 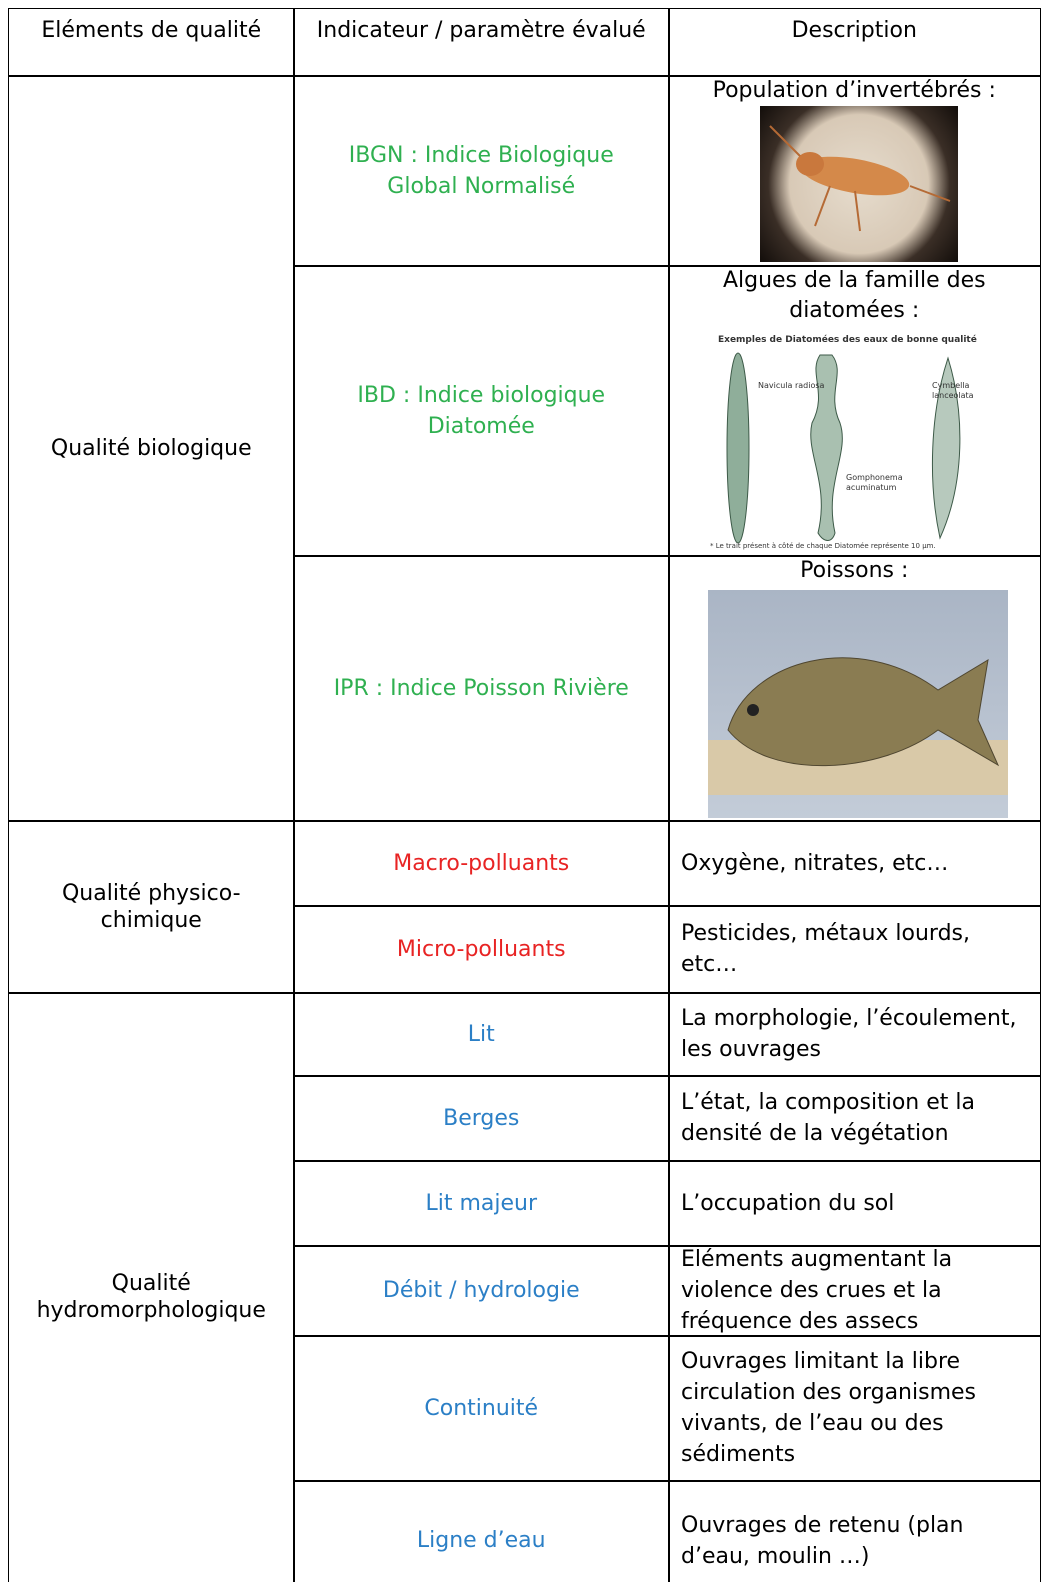 What do you see at coordinates (481, 688) in the screenshot?
I see `indicator-cell: IPR : Indice Poisson Rivière` at bounding box center [481, 688].